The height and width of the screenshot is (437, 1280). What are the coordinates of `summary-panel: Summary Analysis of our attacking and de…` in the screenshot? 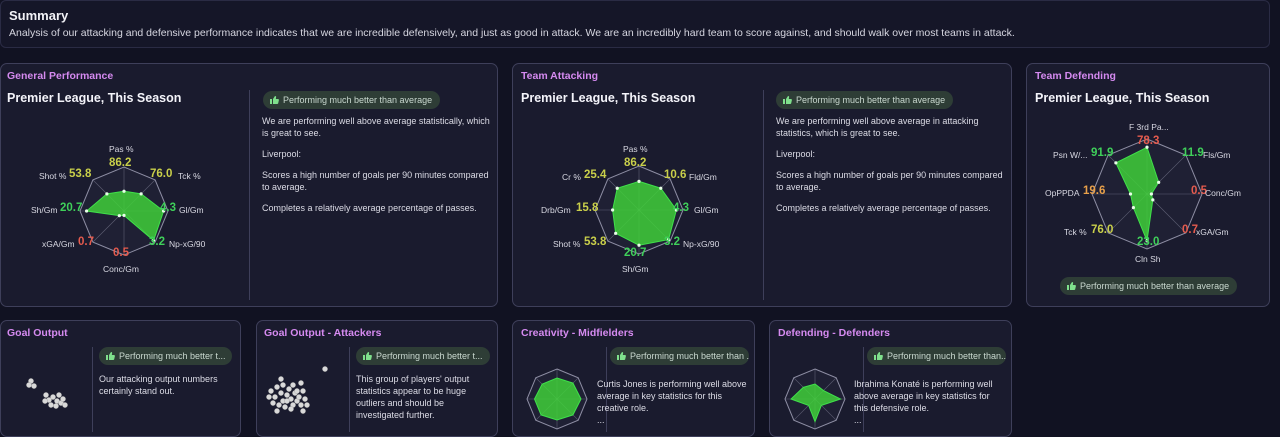 It's located at (635, 24).